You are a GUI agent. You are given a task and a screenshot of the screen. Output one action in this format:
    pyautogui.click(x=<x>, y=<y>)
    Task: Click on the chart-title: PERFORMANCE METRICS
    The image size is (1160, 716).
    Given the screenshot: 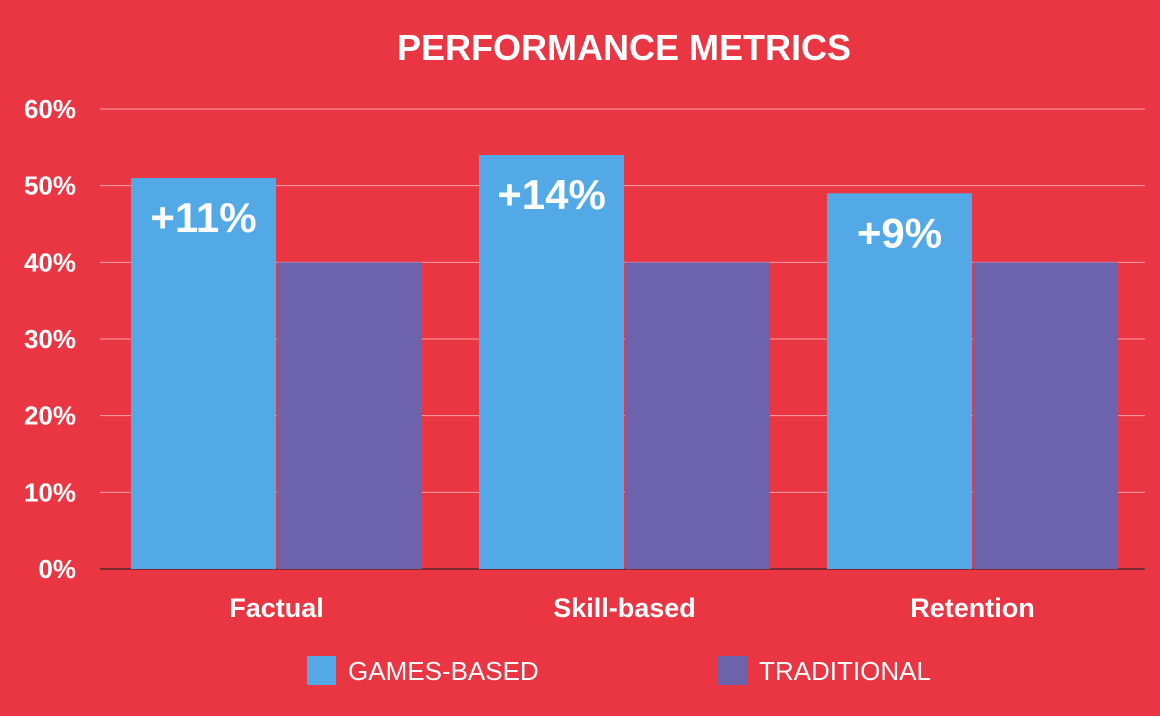 What is the action you would take?
    pyautogui.click(x=624, y=47)
    